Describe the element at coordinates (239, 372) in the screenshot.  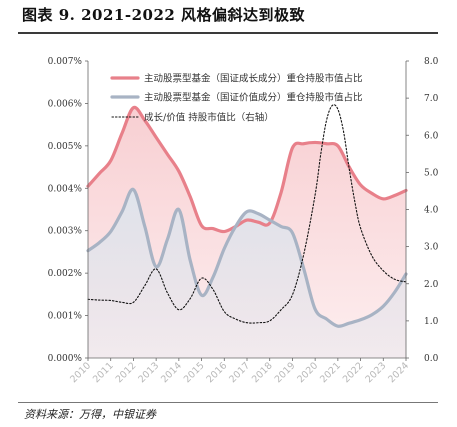
I see `x-tick-label: 2017` at that location.